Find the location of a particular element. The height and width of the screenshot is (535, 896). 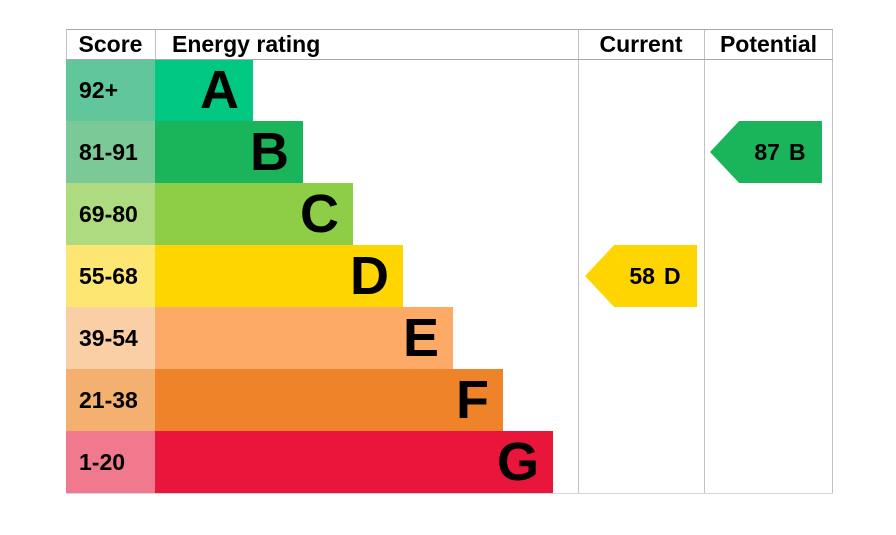

table-header: Score Energy rating Current Potential is located at coordinates (449, 44).